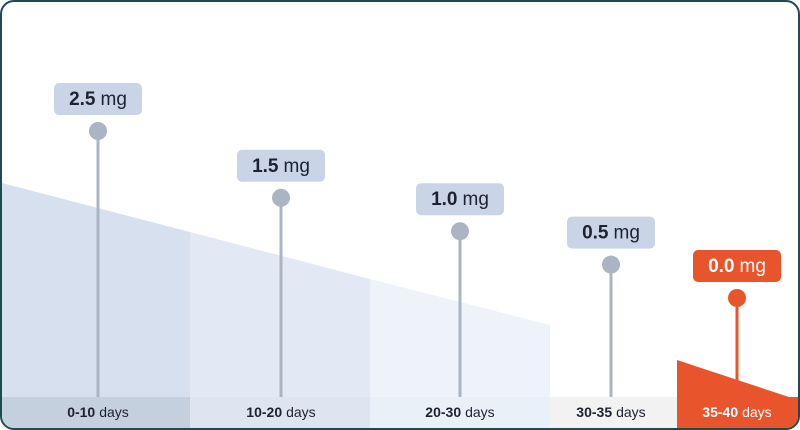  What do you see at coordinates (96, 290) in the screenshot?
I see `shade` at bounding box center [96, 290].